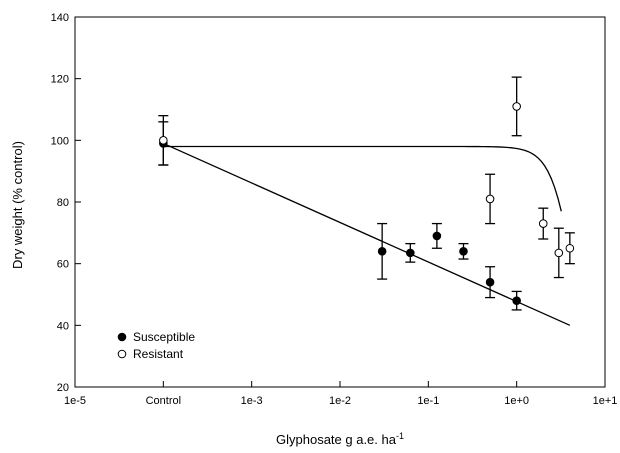  Describe the element at coordinates (362, 178) in the screenshot. I see `fit-curve-resistant` at that location.